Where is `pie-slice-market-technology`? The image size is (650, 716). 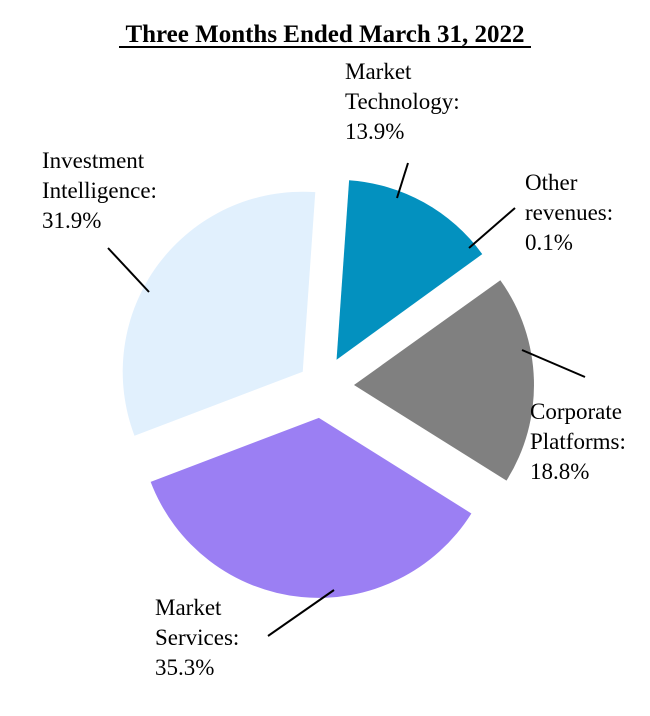
pie-slice-market-technology is located at coordinates (409, 270).